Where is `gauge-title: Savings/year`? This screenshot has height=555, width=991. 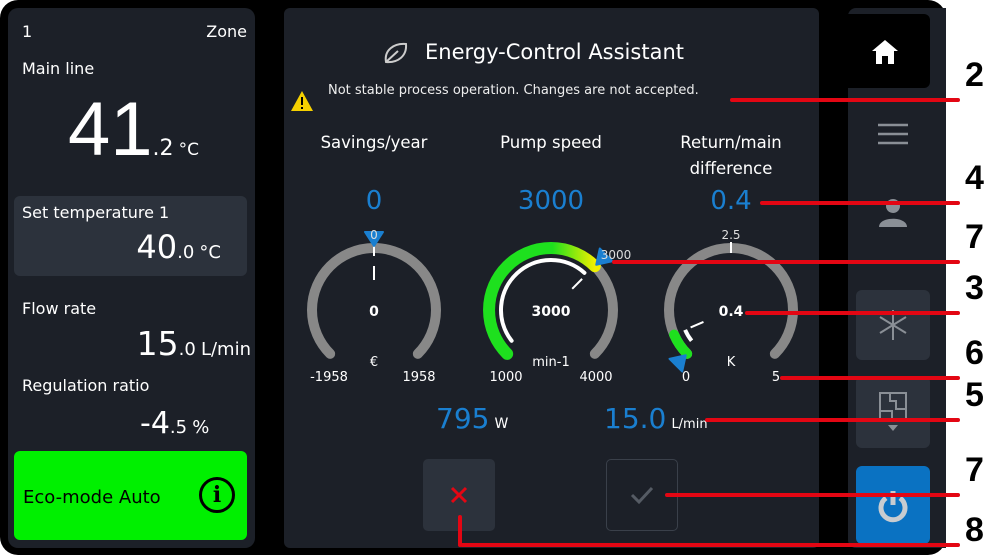
gauge-title: Savings/year is located at coordinates (374, 142).